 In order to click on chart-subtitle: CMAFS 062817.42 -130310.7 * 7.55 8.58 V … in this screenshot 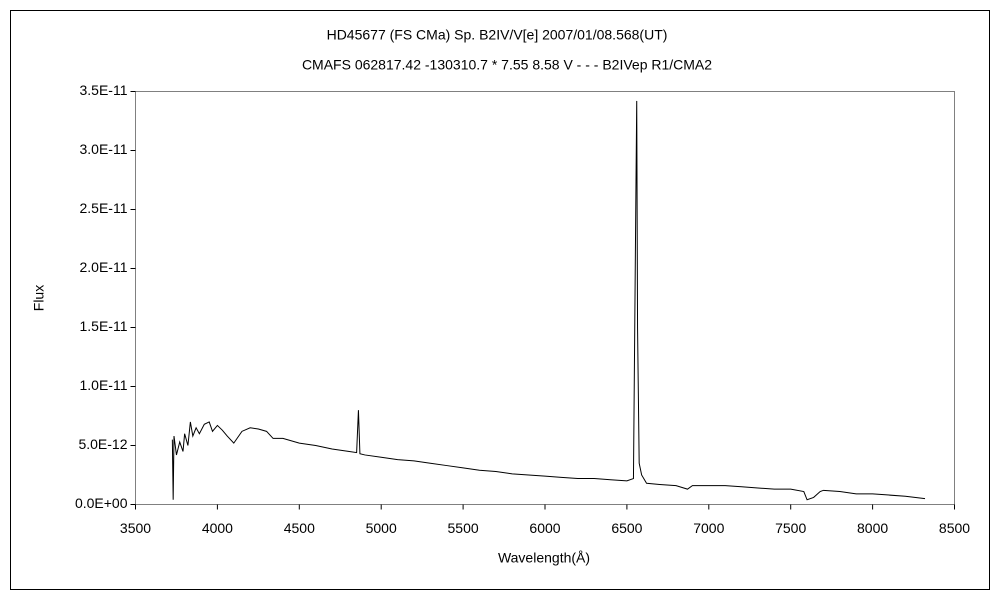, I will do `click(507, 65)`.